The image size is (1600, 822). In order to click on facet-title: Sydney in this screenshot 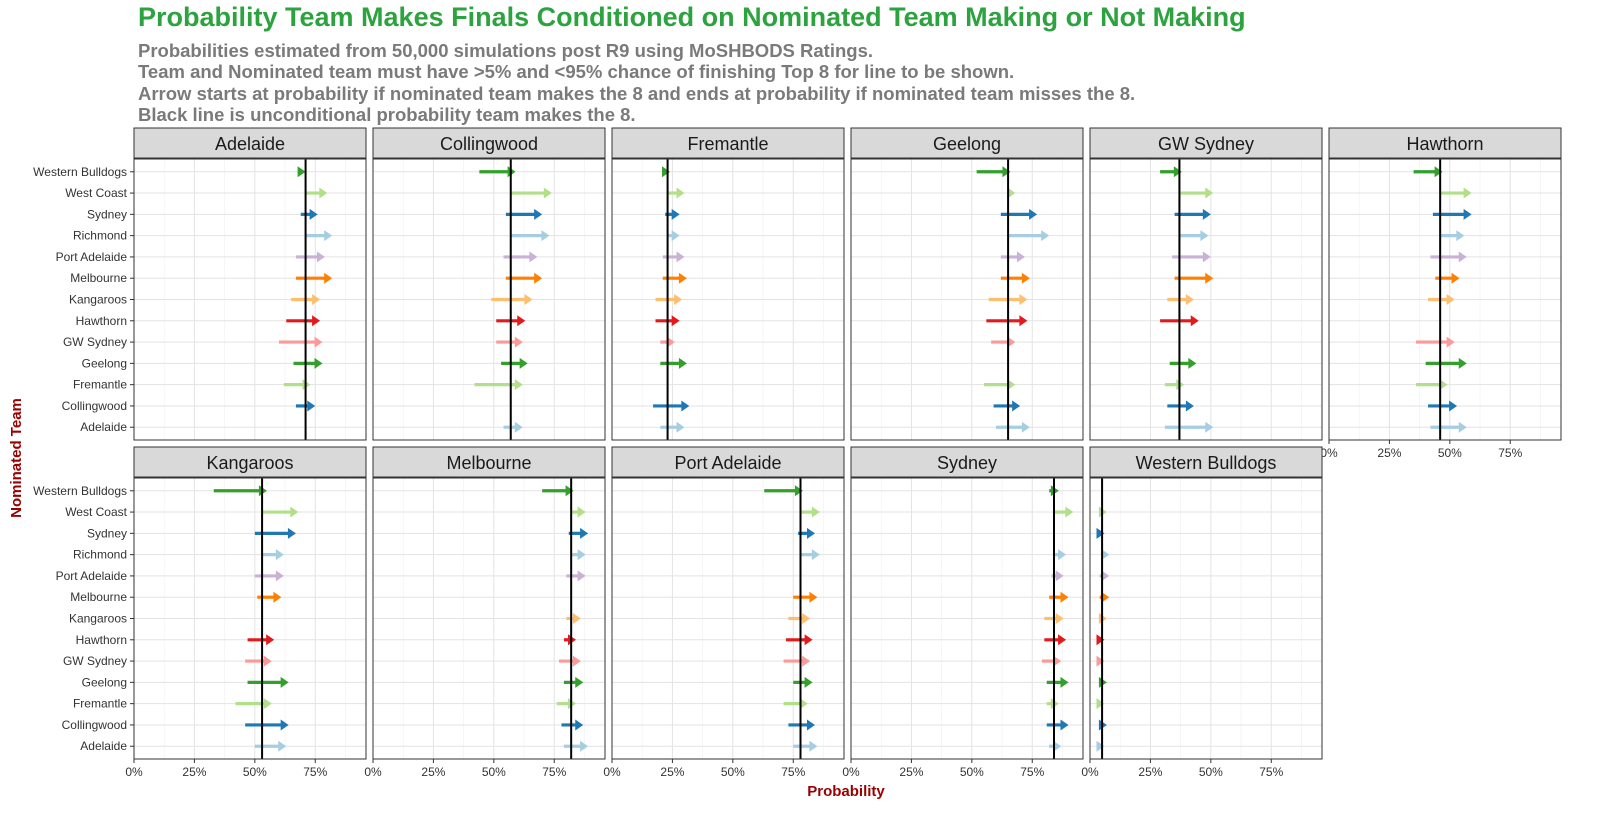, I will do `click(967, 463)`.